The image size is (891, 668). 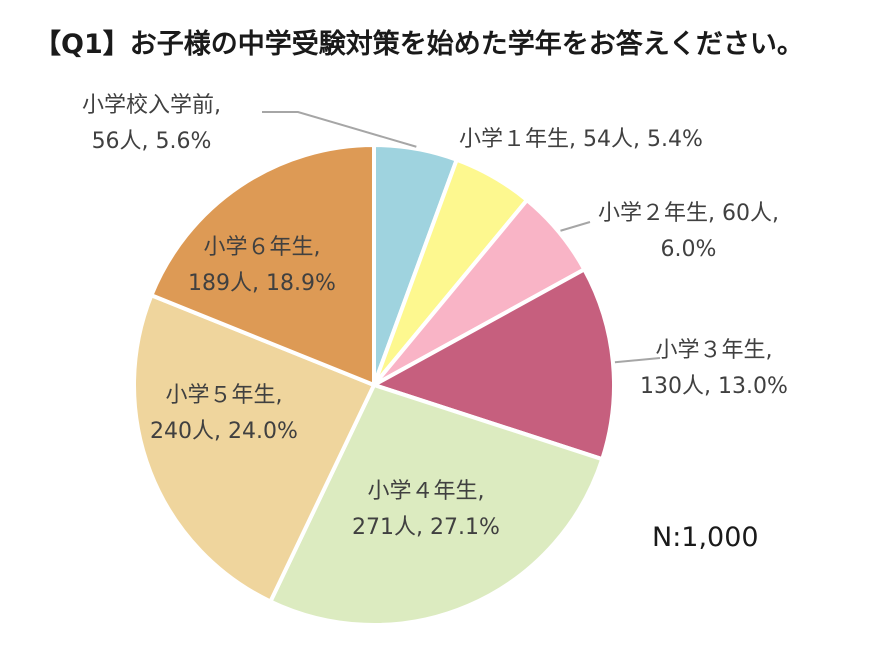 What do you see at coordinates (224, 395) in the screenshot?
I see `data-label-line: 小学５年生,` at bounding box center [224, 395].